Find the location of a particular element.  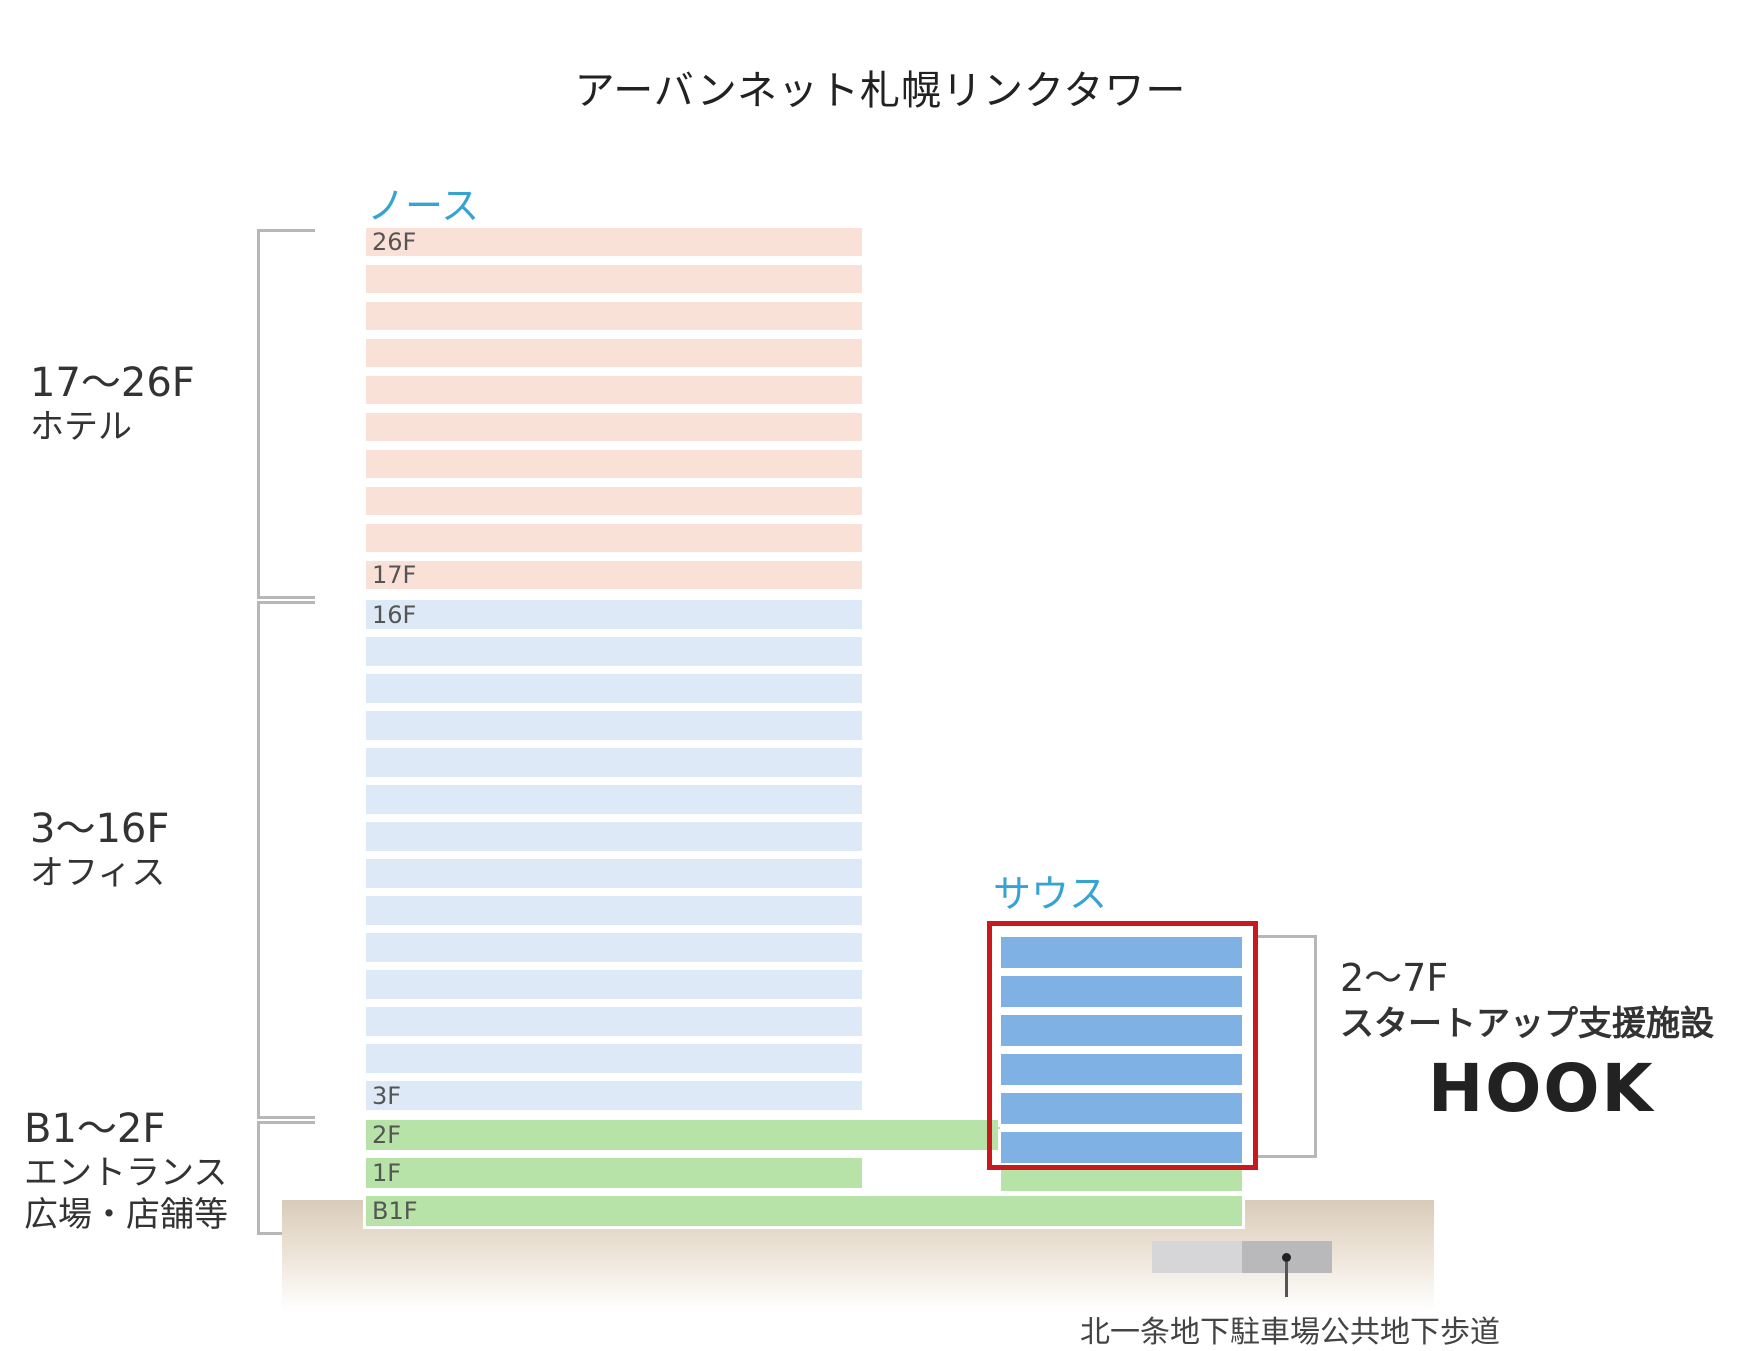

walkway-pointer-line is located at coordinates (1286, 1279).